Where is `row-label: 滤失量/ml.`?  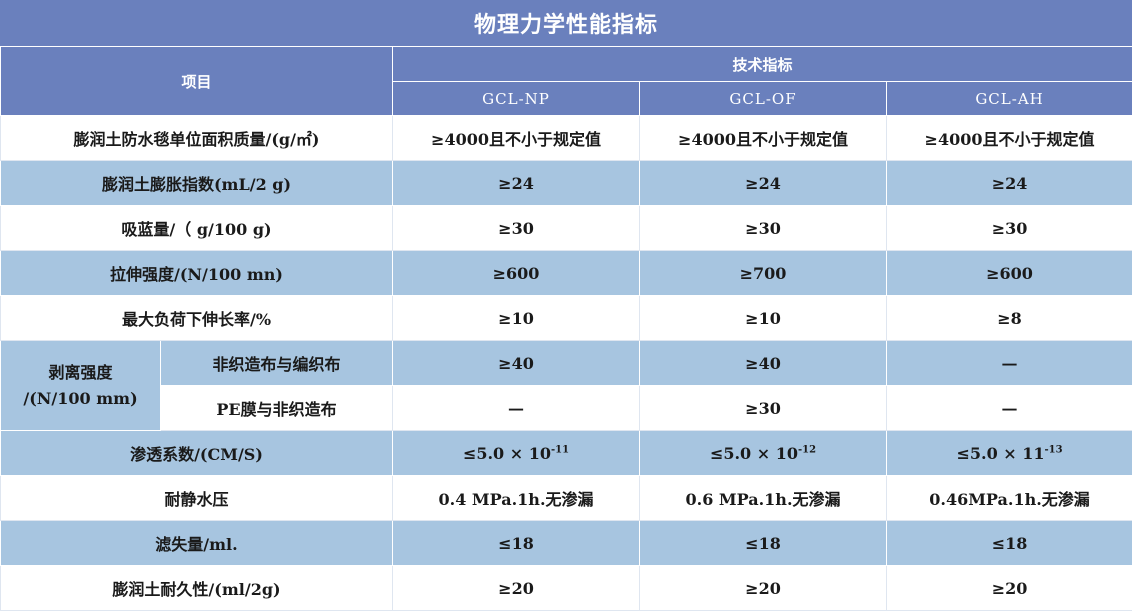
row-label: 滤失量/ml. is located at coordinates (197, 543).